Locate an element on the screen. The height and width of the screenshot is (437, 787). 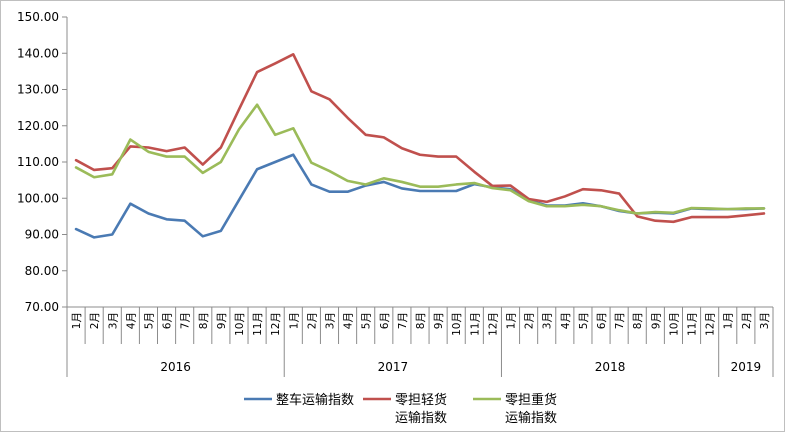
y-tick-label: 140.00 is located at coordinates (38, 53).